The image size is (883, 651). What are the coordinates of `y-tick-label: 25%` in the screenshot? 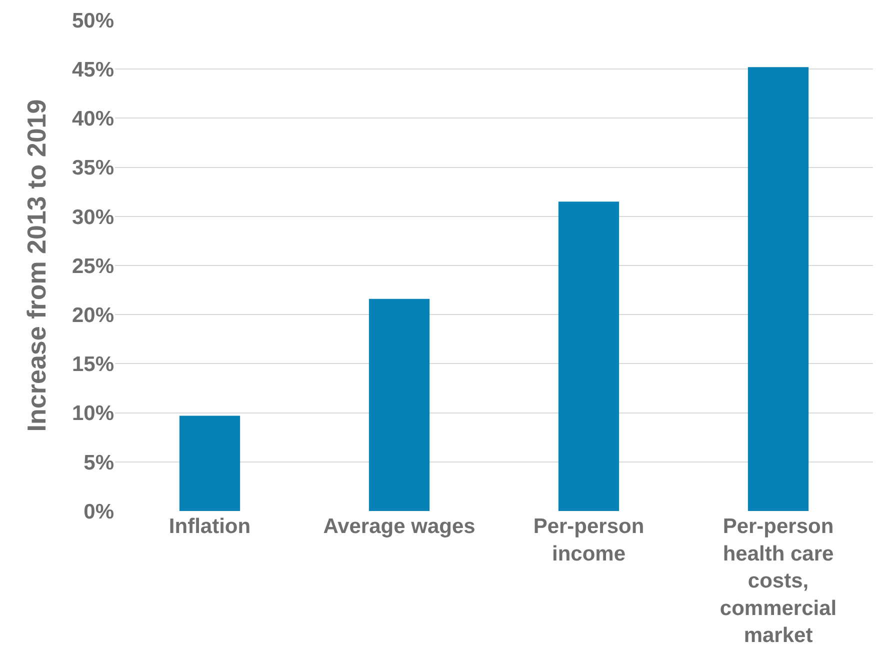 It's located at (93, 266).